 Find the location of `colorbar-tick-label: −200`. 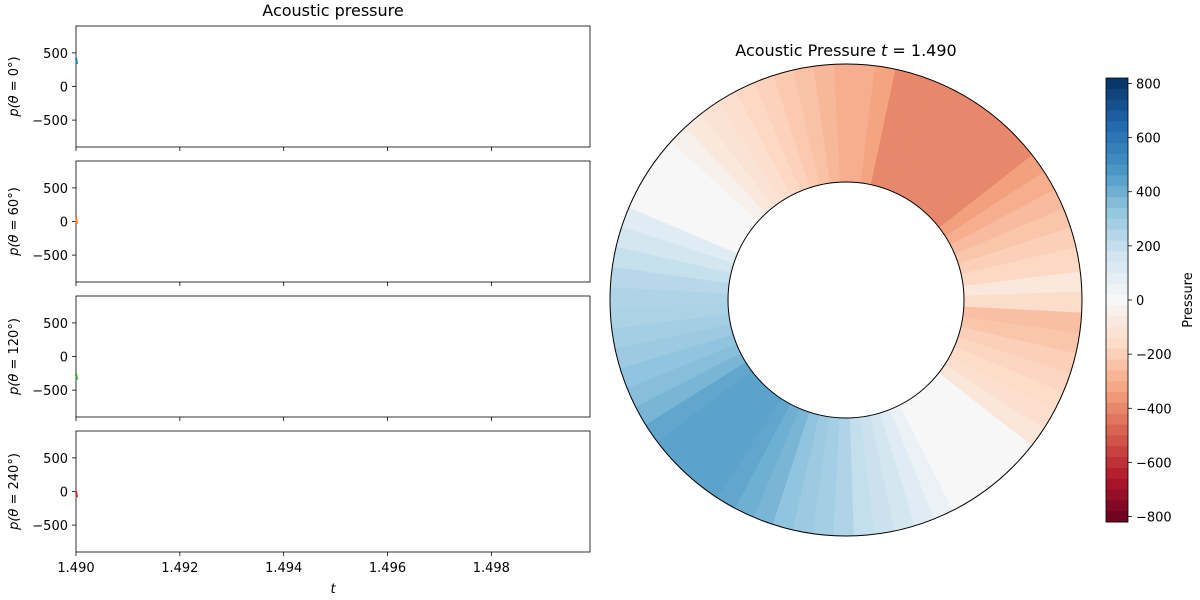

colorbar-tick-label: −200 is located at coordinates (1154, 355).